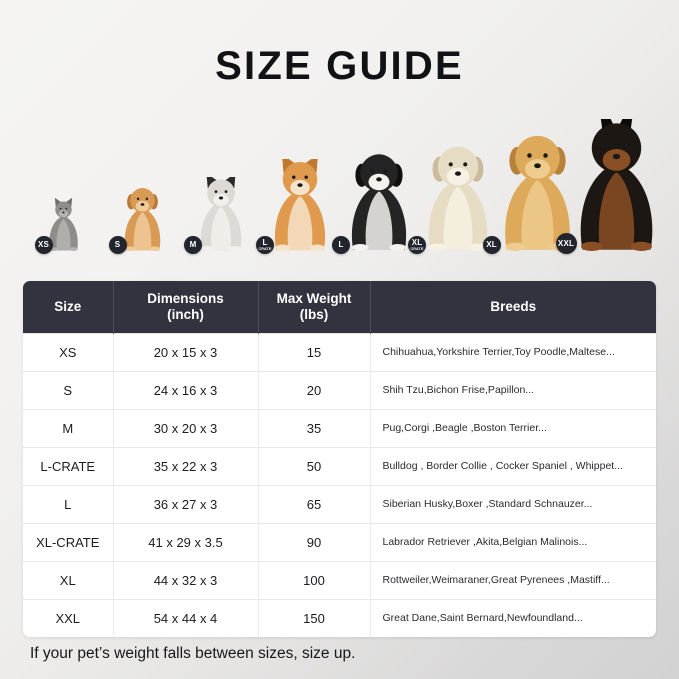  I want to click on column-header-breeds-label: Breeds, so click(513, 306).